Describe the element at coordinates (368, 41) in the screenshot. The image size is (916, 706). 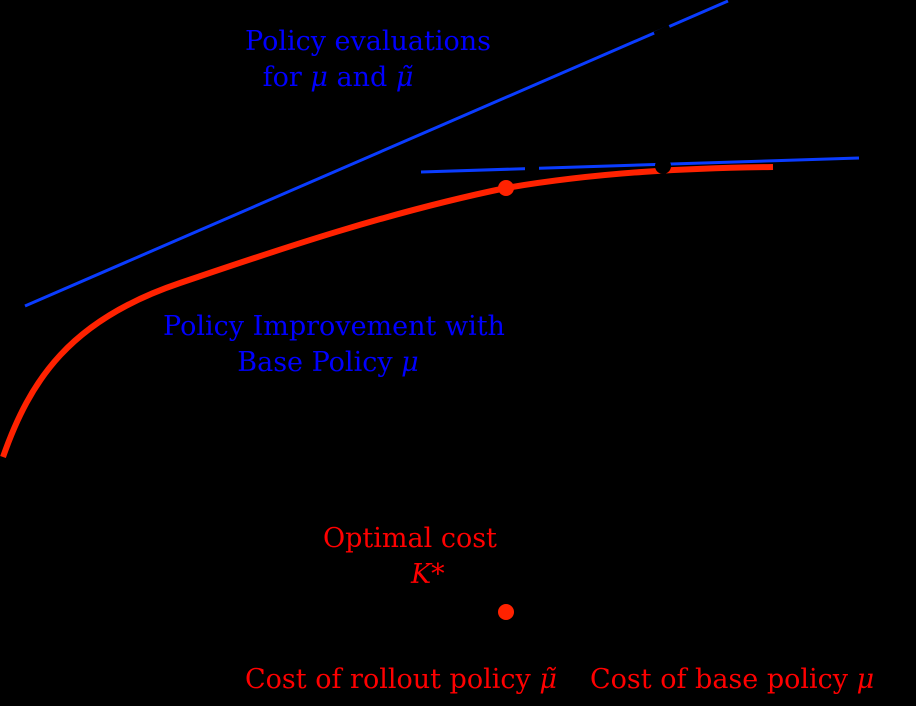
I see `policy-evaluations-line1: Policy evaluations` at that location.